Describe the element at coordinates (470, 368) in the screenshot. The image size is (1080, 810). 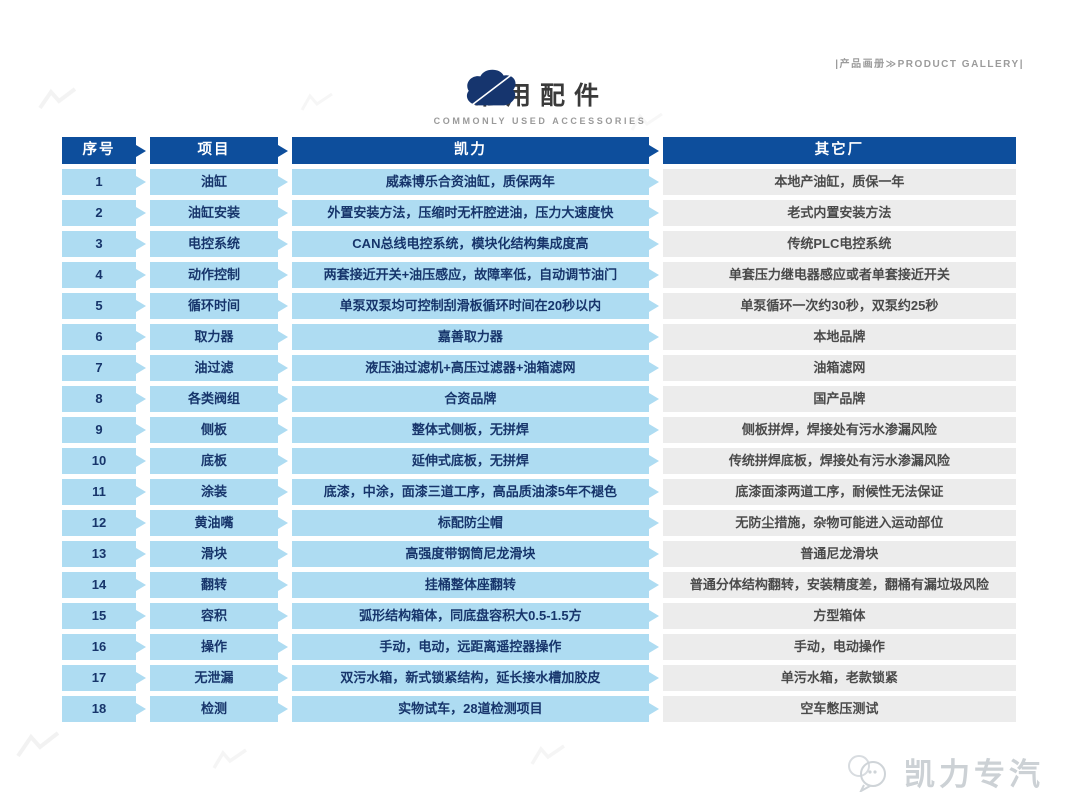
I see `row-kaili-cell: 液压油过滤机+高压过滤器+油箱滤网` at that location.